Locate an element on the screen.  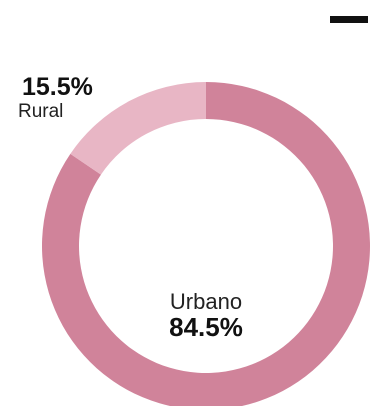
slice-rural is located at coordinates (138, 128).